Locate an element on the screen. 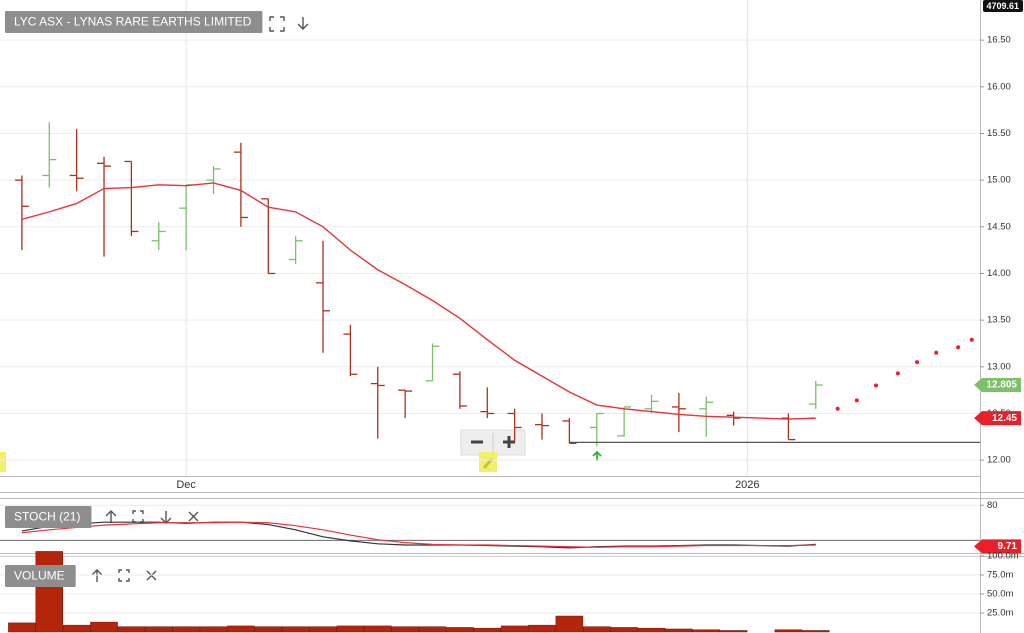  pane-title: VOLUME is located at coordinates (39, 576).